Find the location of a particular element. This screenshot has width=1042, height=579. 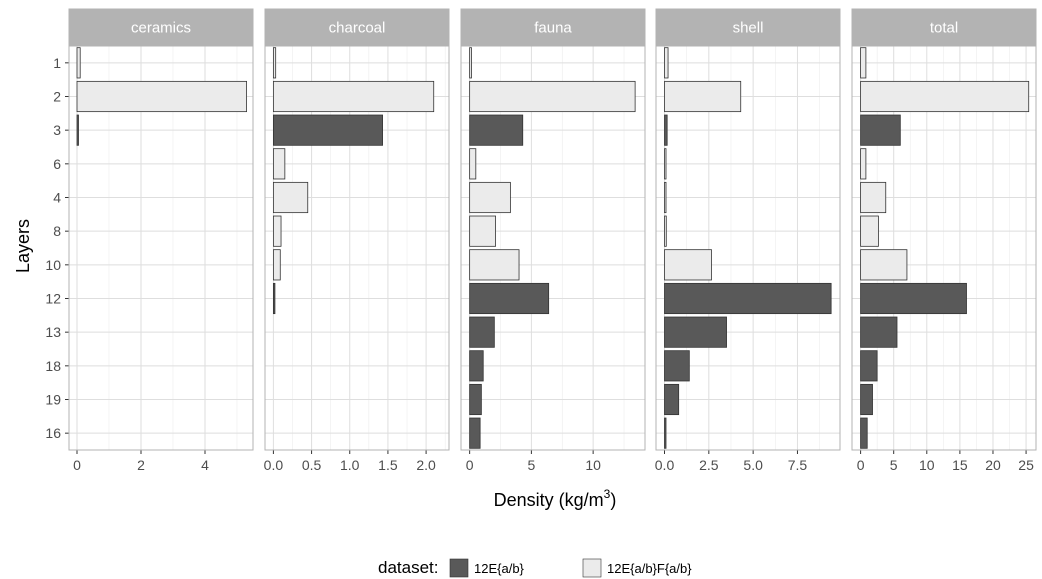

facet-strip-label: charcoal is located at coordinates (357, 28).